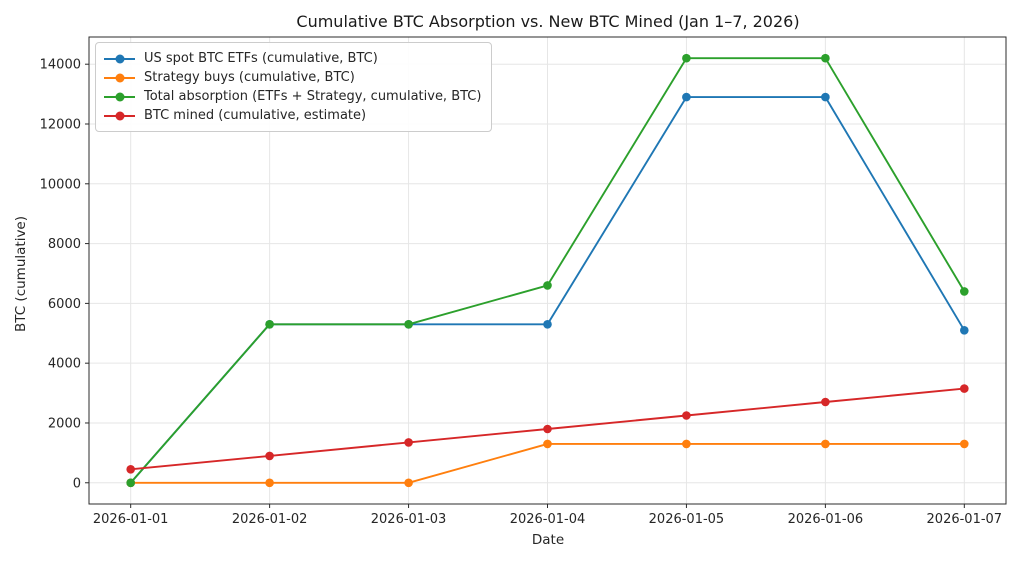 Image resolution: width=1024 pixels, height=563 pixels. Describe the element at coordinates (64, 423) in the screenshot. I see `y-tick-label: 2000` at that location.